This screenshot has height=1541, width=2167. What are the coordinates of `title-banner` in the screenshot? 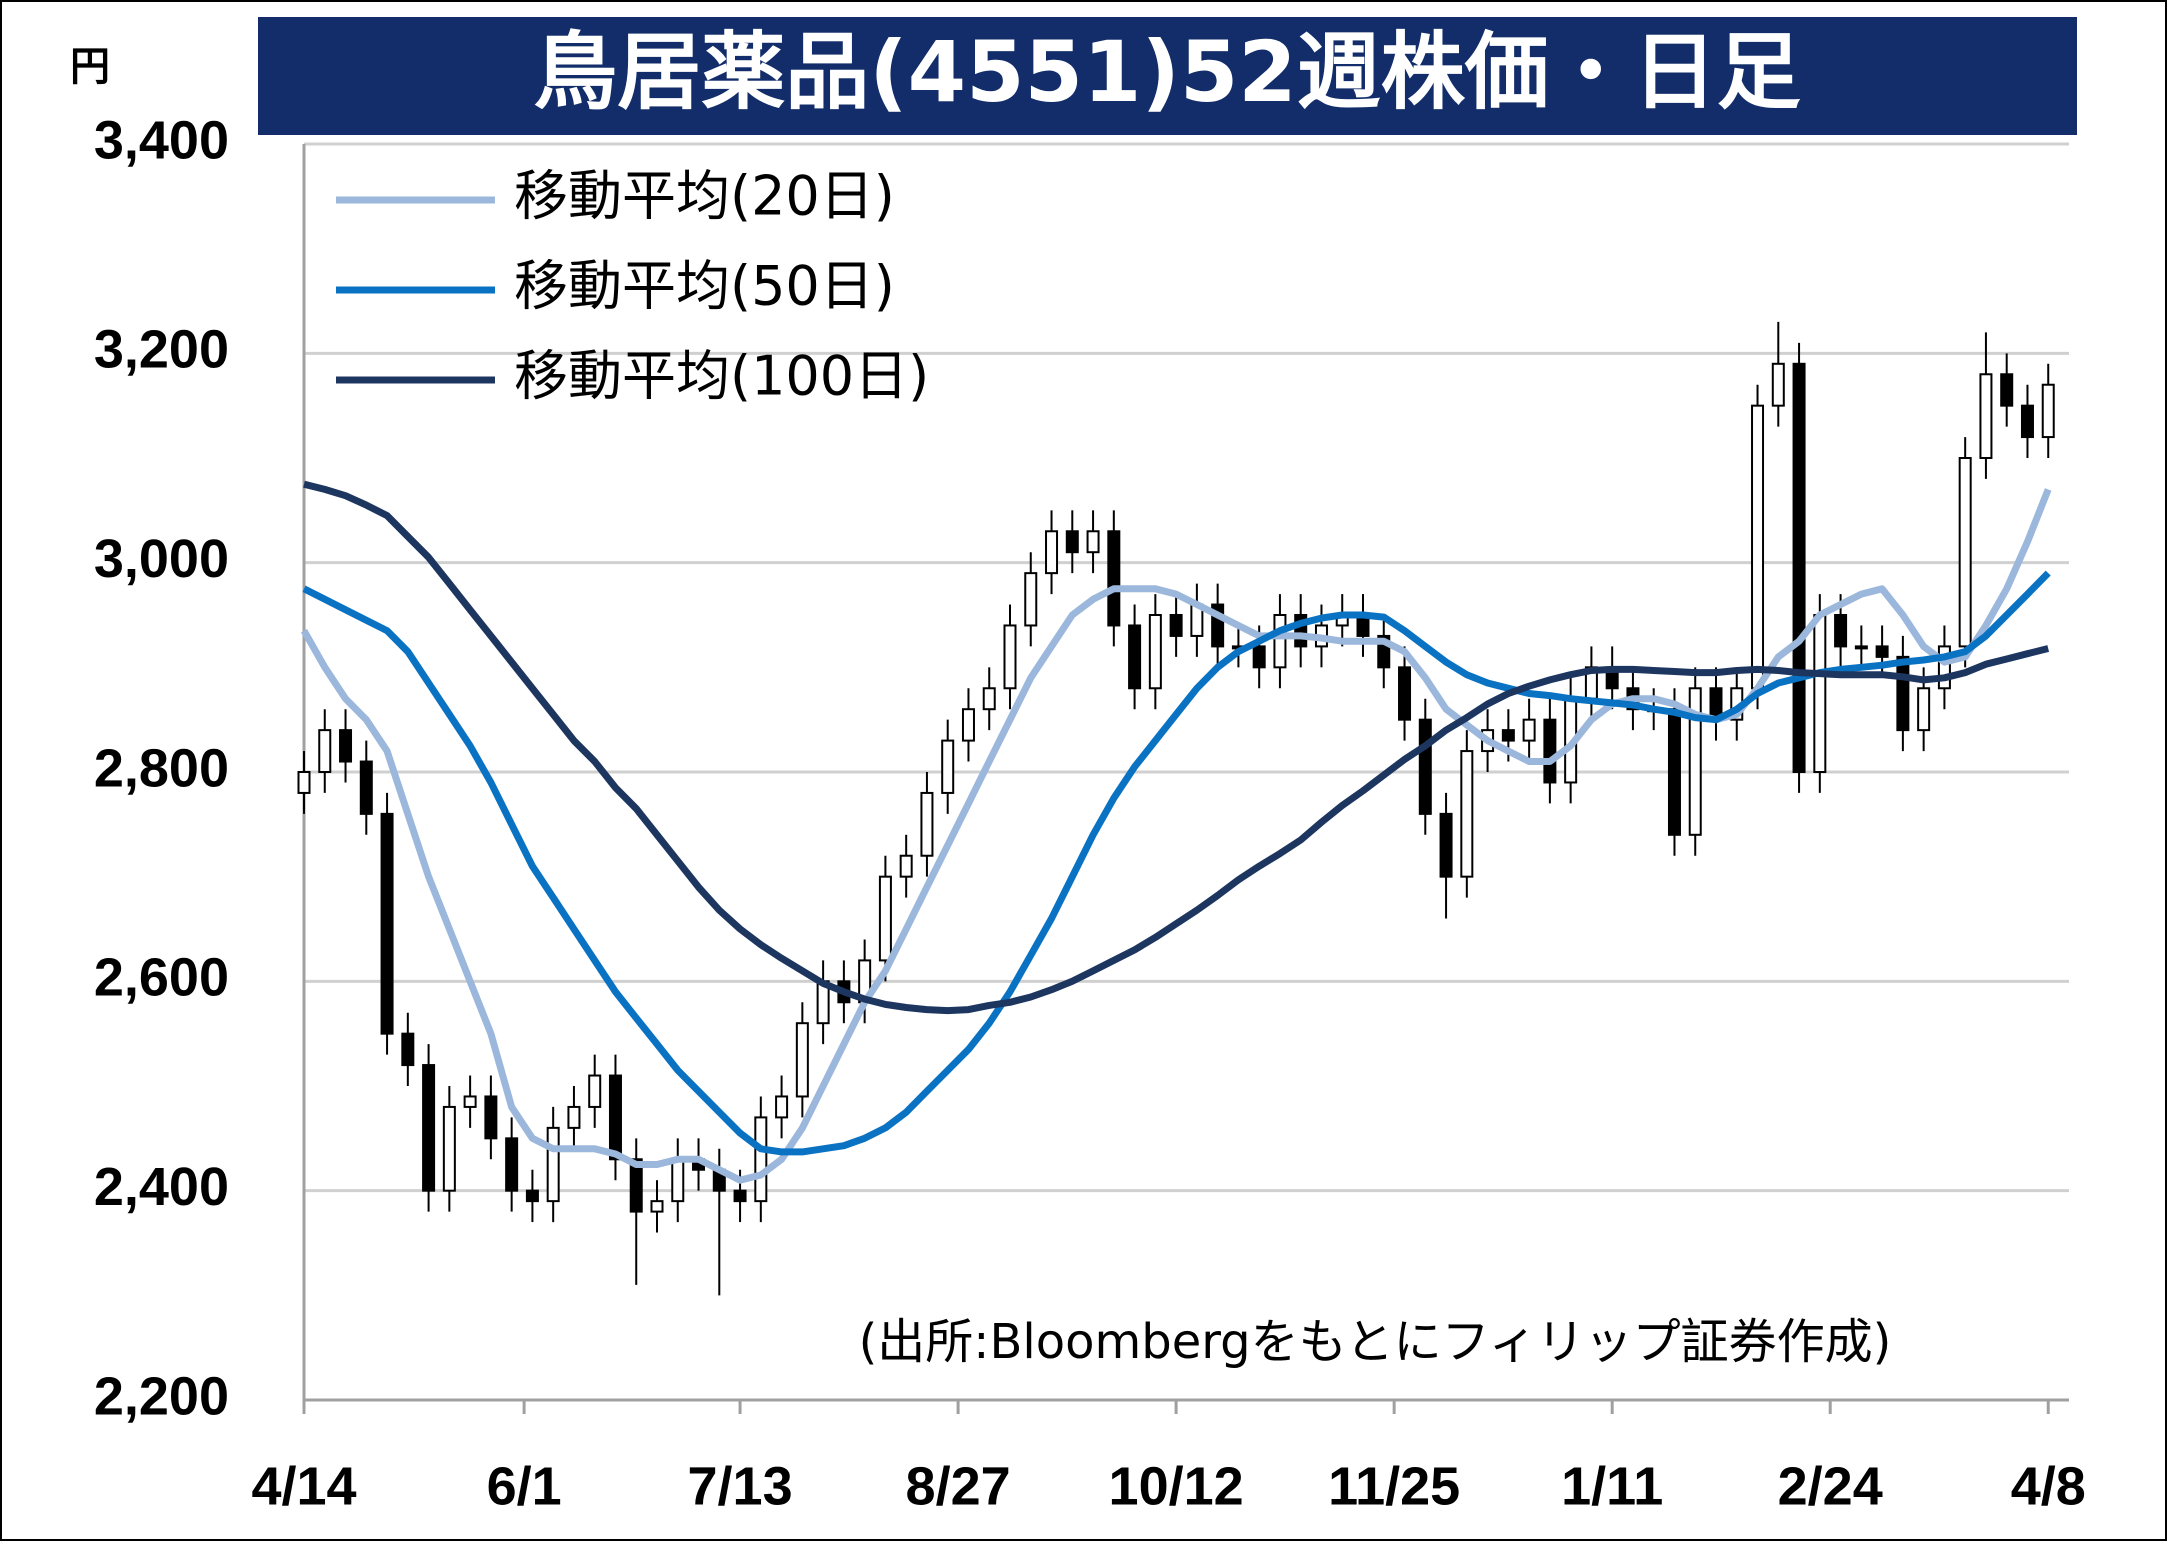 It's located at (1167, 76).